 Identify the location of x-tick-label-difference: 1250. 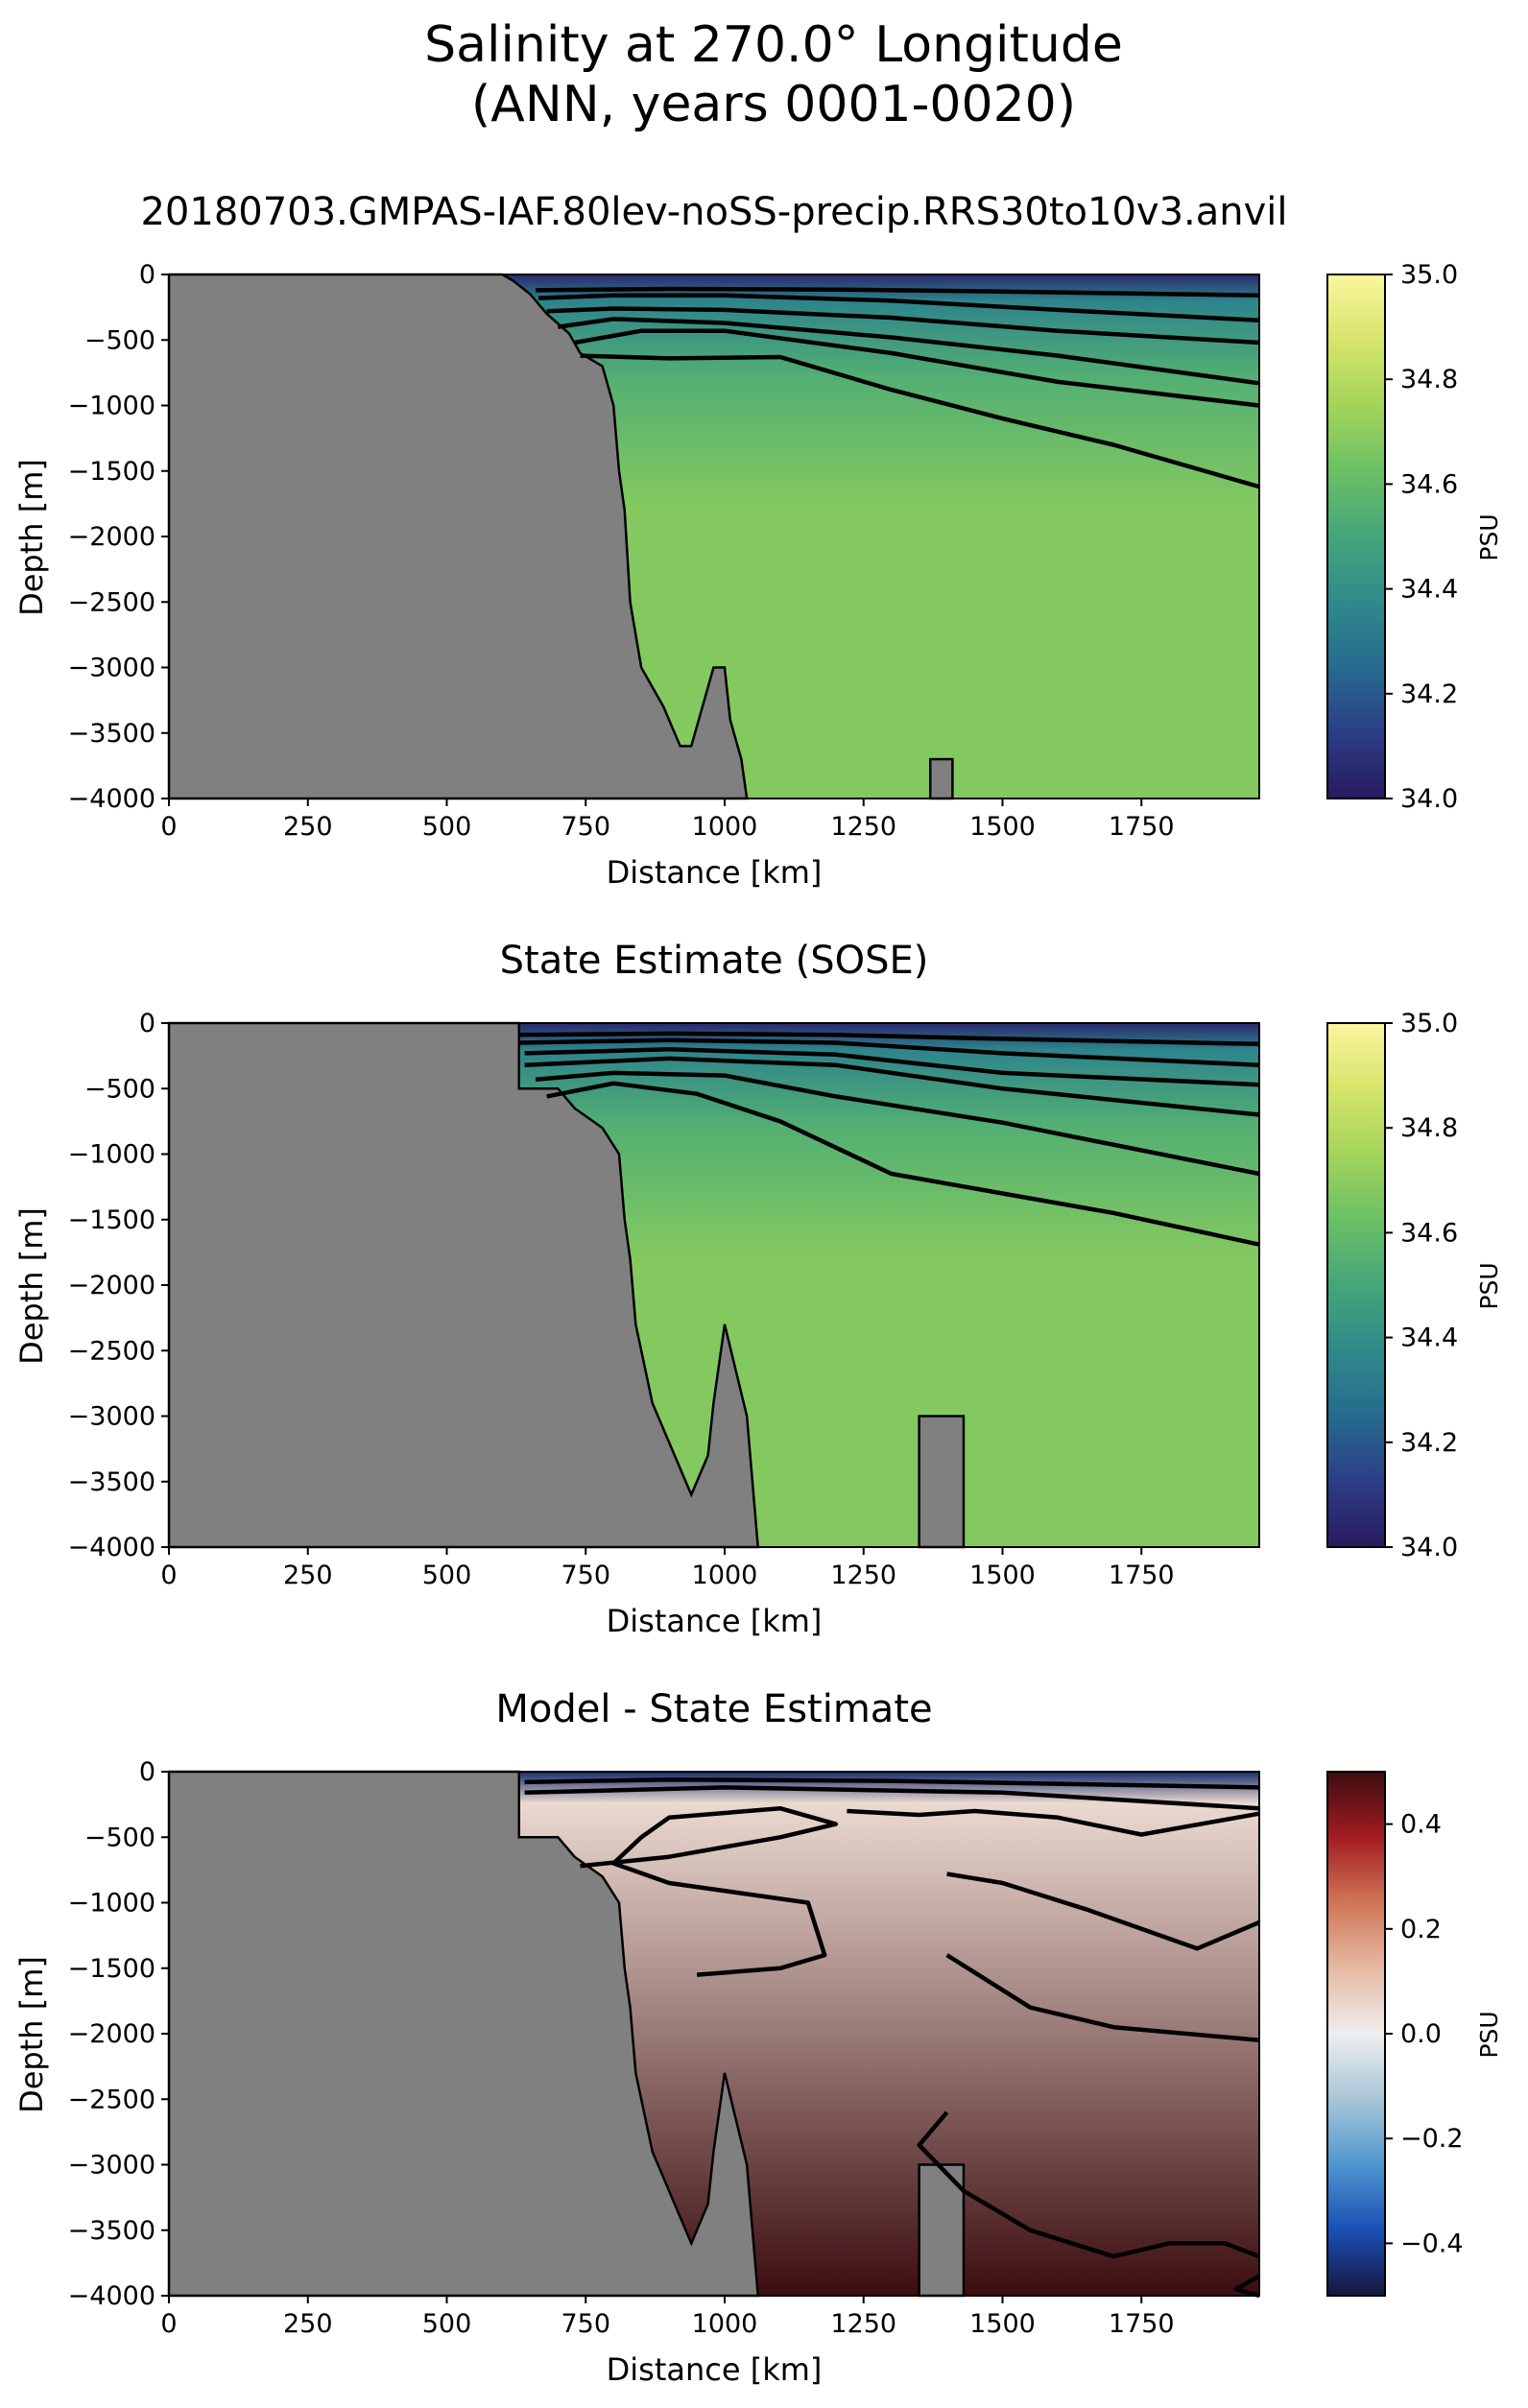
(863, 2324).